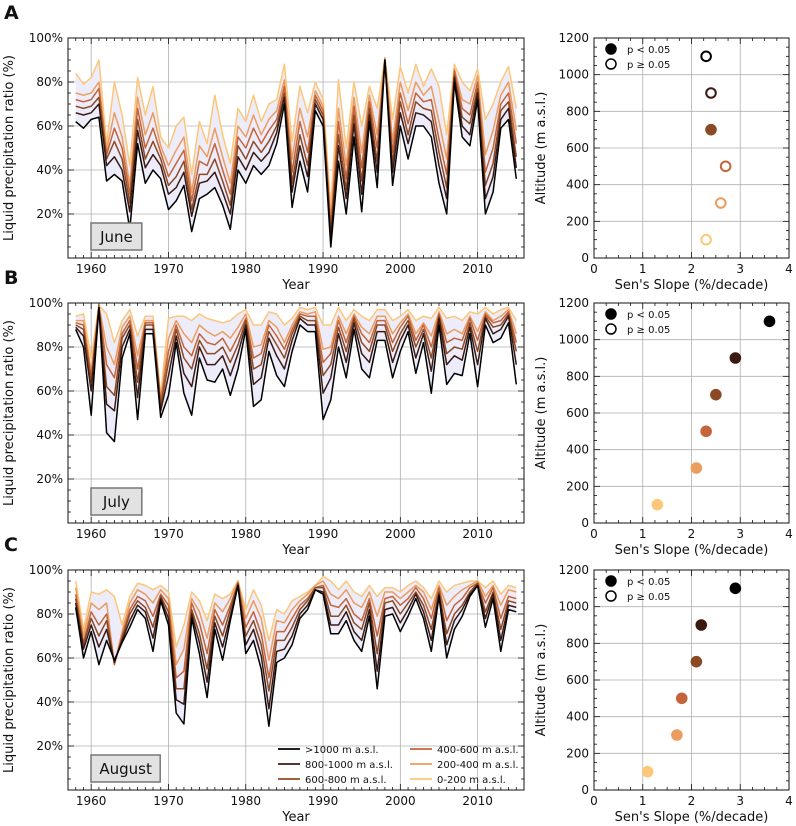  Describe the element at coordinates (573, 570) in the screenshot. I see `scatter-y-tick-label: 1200` at that location.